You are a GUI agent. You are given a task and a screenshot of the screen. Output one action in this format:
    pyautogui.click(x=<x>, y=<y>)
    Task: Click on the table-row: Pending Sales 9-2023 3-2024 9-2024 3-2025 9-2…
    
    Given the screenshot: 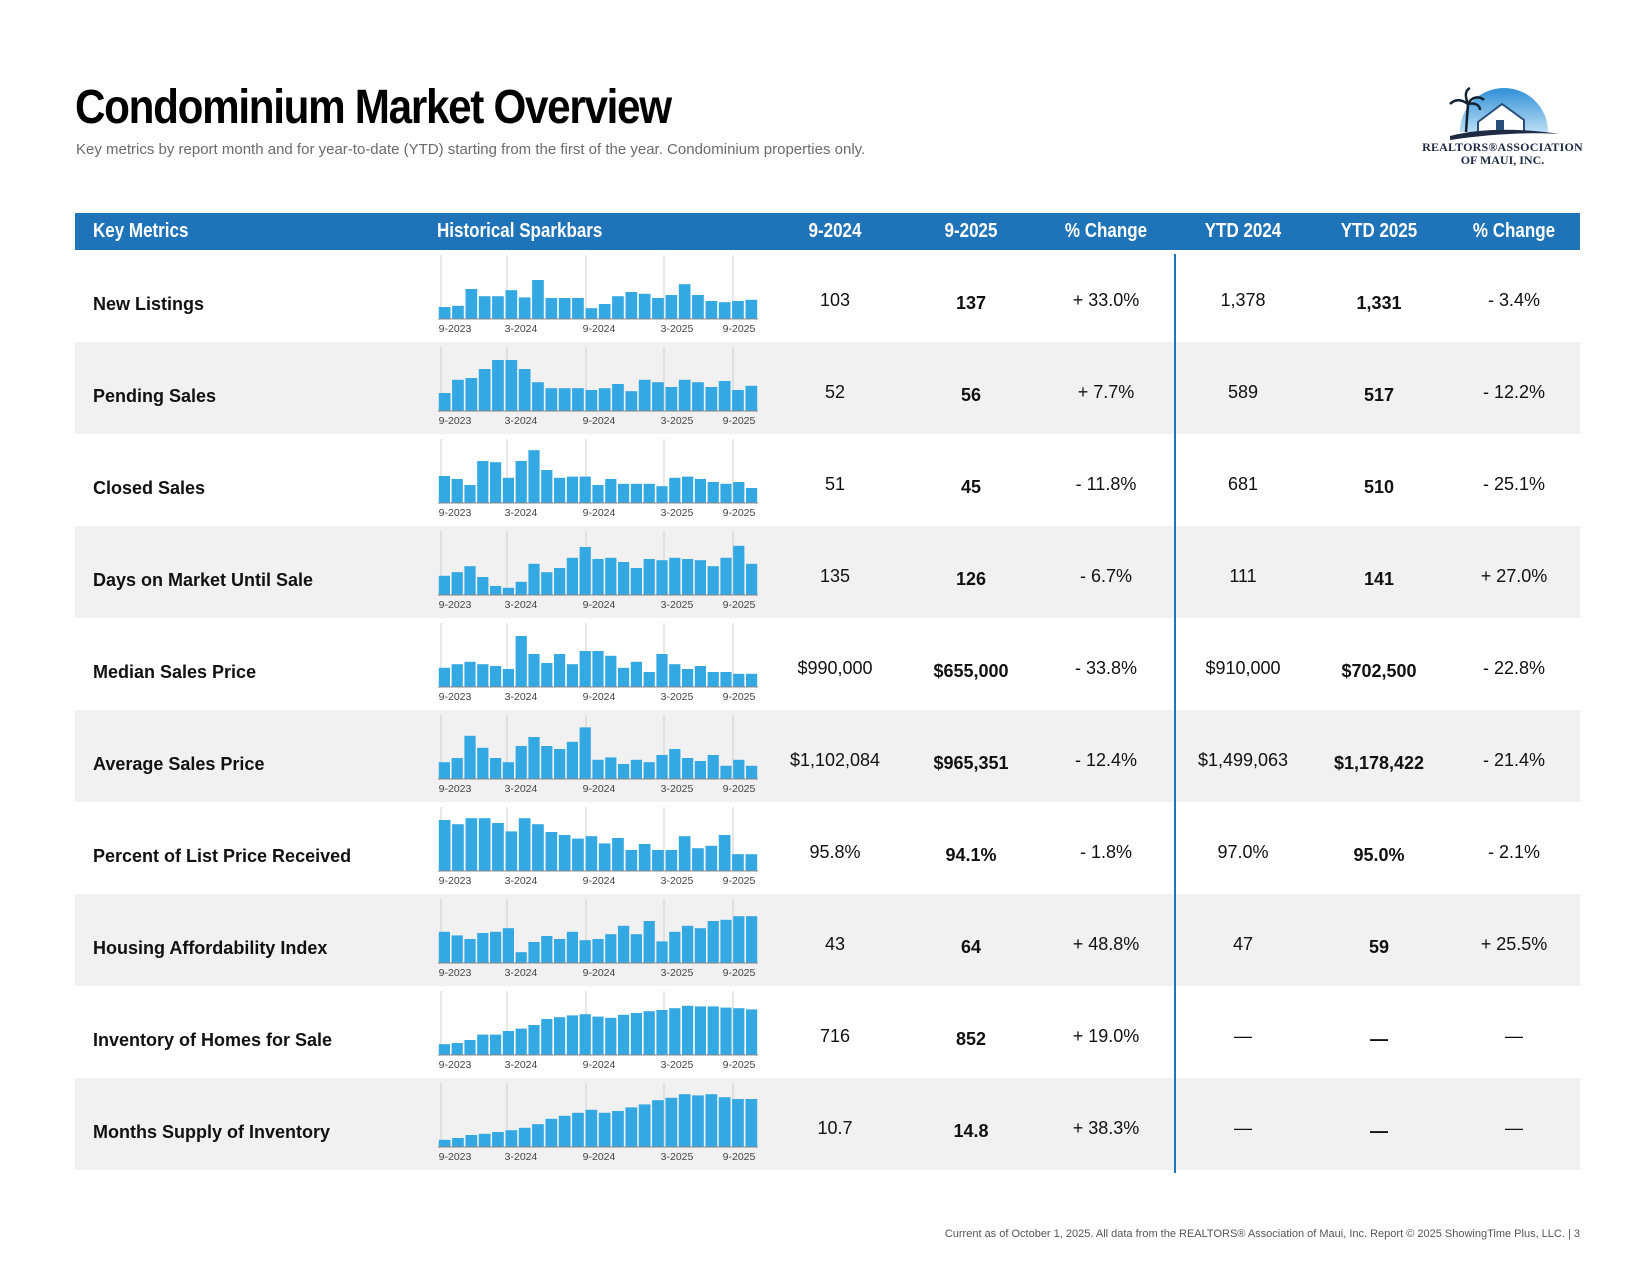 What is the action you would take?
    pyautogui.click(x=827, y=388)
    